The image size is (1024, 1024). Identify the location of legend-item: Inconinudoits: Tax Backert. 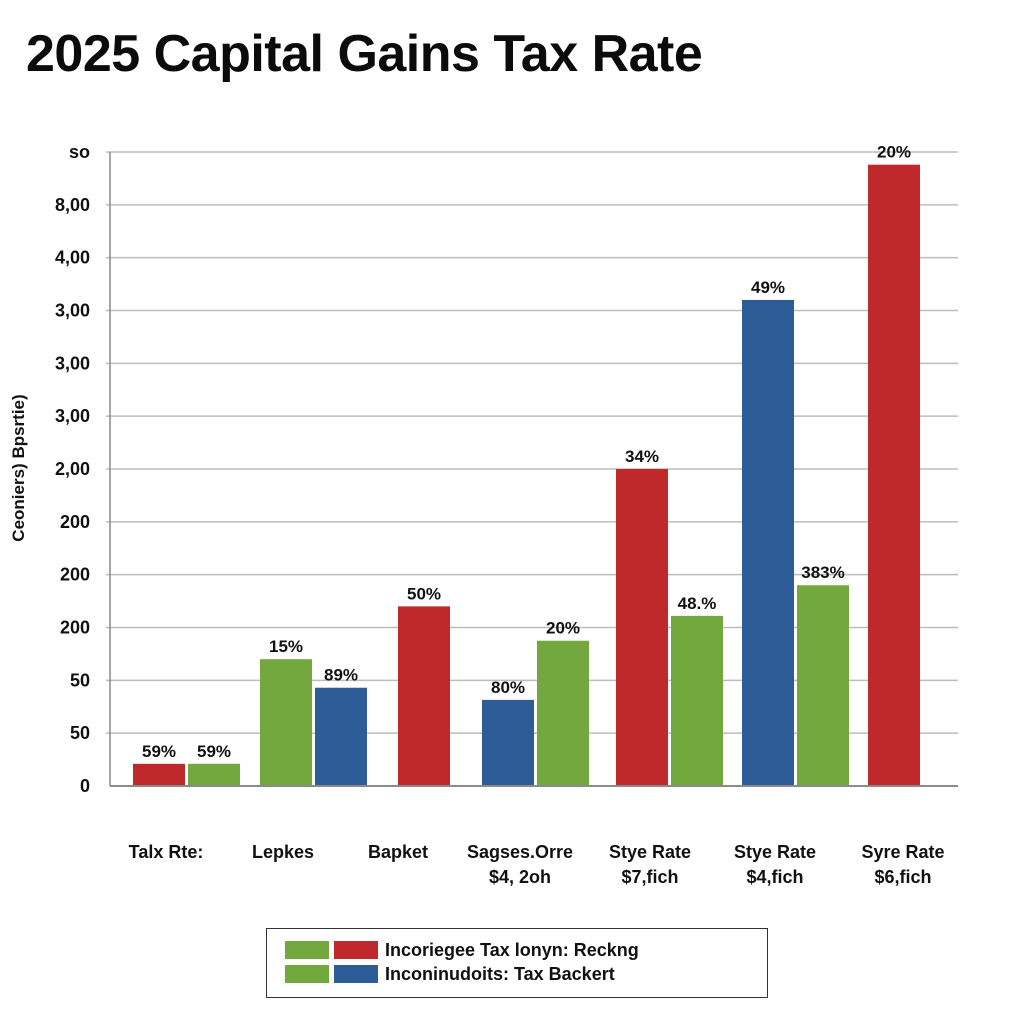
(450, 974).